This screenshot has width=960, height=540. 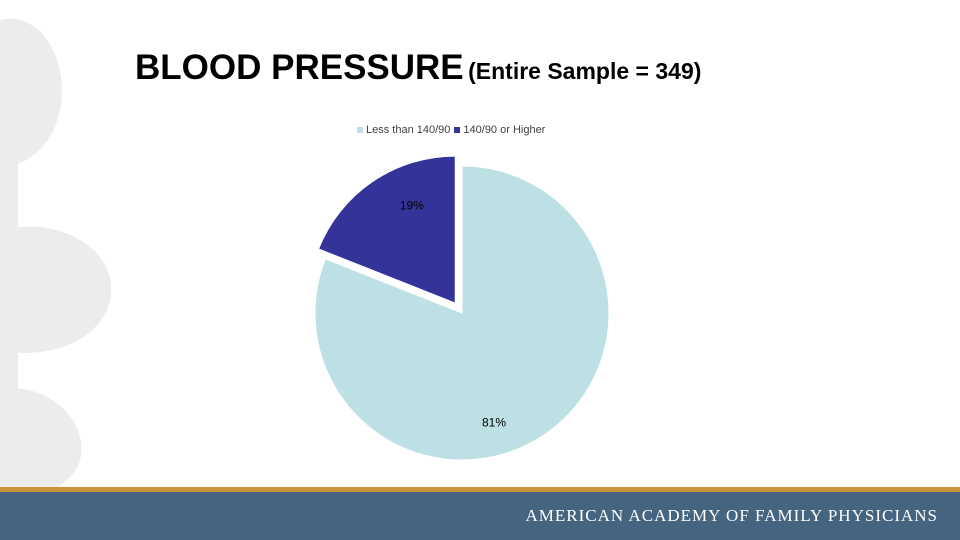 What do you see at coordinates (408, 130) in the screenshot?
I see `legend-label-less-than: Less than 140/90` at bounding box center [408, 130].